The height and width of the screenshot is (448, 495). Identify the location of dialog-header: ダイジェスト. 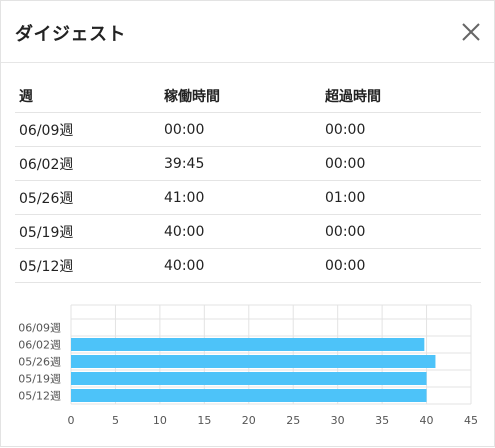
(247, 32).